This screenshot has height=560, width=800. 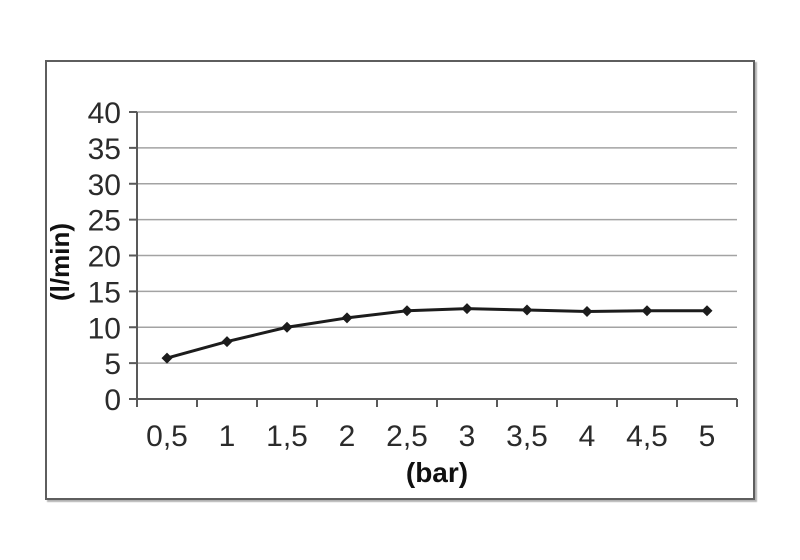 I want to click on y-tick-label: 25, so click(x=104, y=221).